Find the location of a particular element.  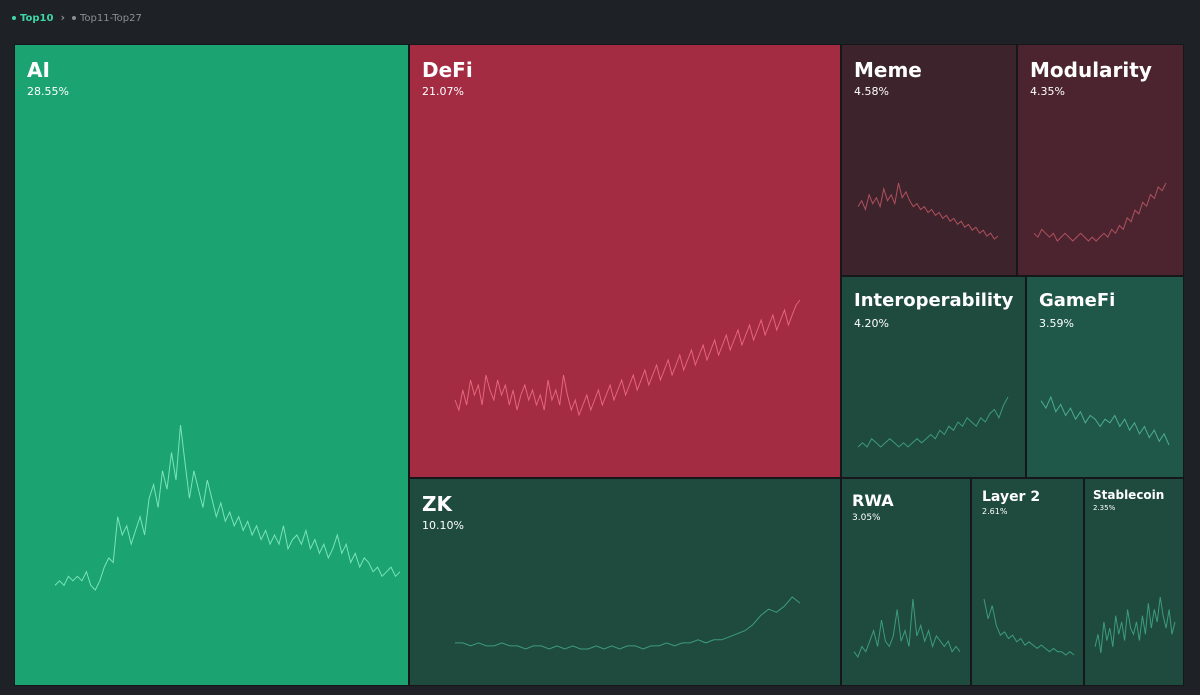

tile-modularity-sparkline is located at coordinates (1100, 212).